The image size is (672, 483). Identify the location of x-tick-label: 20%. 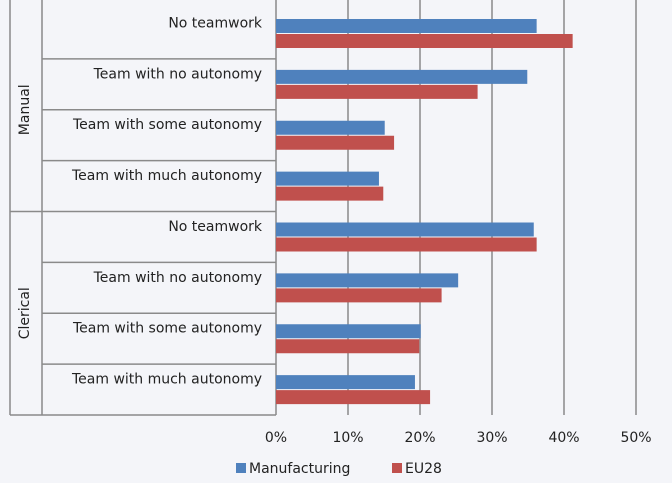
(419, 438).